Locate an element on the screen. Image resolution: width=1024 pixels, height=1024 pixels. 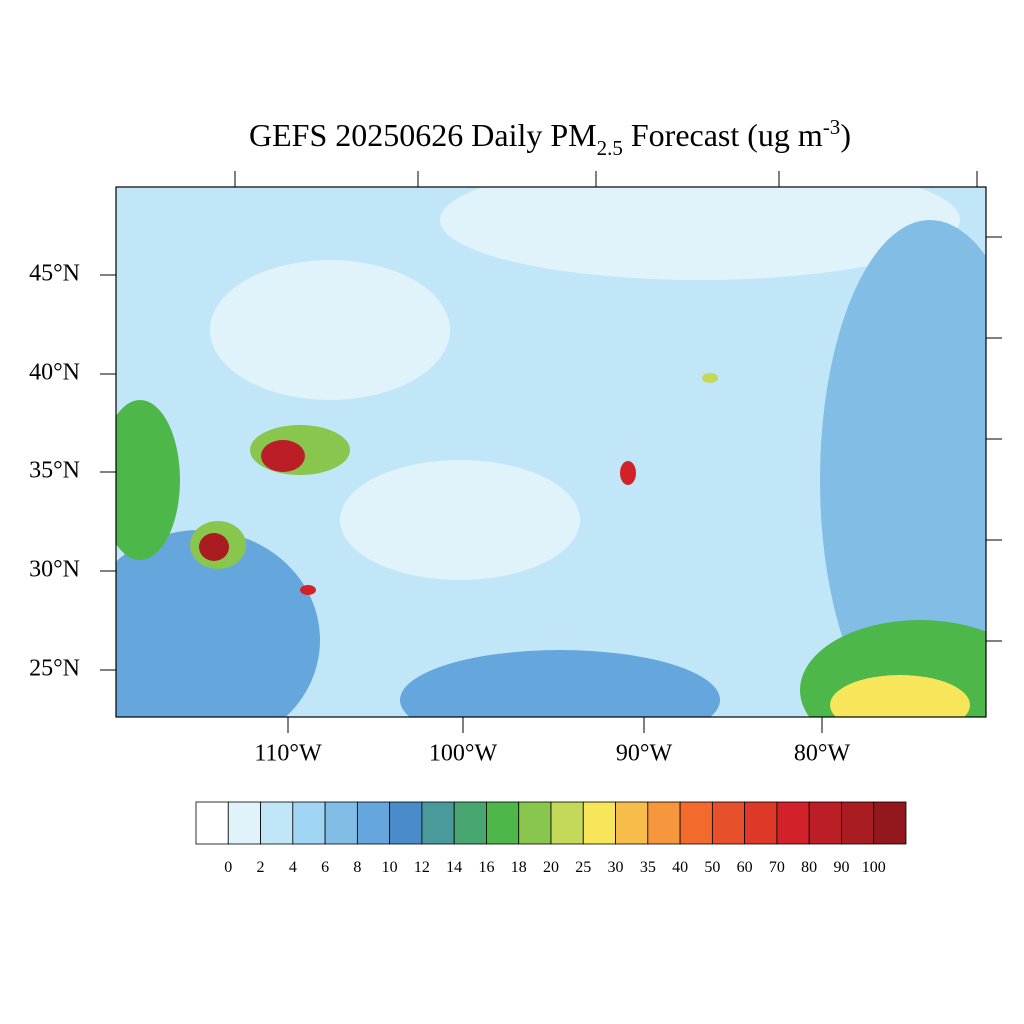
colorbar: 0 2 4 6 8 10 12 14 16 18 20 25 30 35 40 50 60 70 80 90 100 is located at coordinates (551, 838).